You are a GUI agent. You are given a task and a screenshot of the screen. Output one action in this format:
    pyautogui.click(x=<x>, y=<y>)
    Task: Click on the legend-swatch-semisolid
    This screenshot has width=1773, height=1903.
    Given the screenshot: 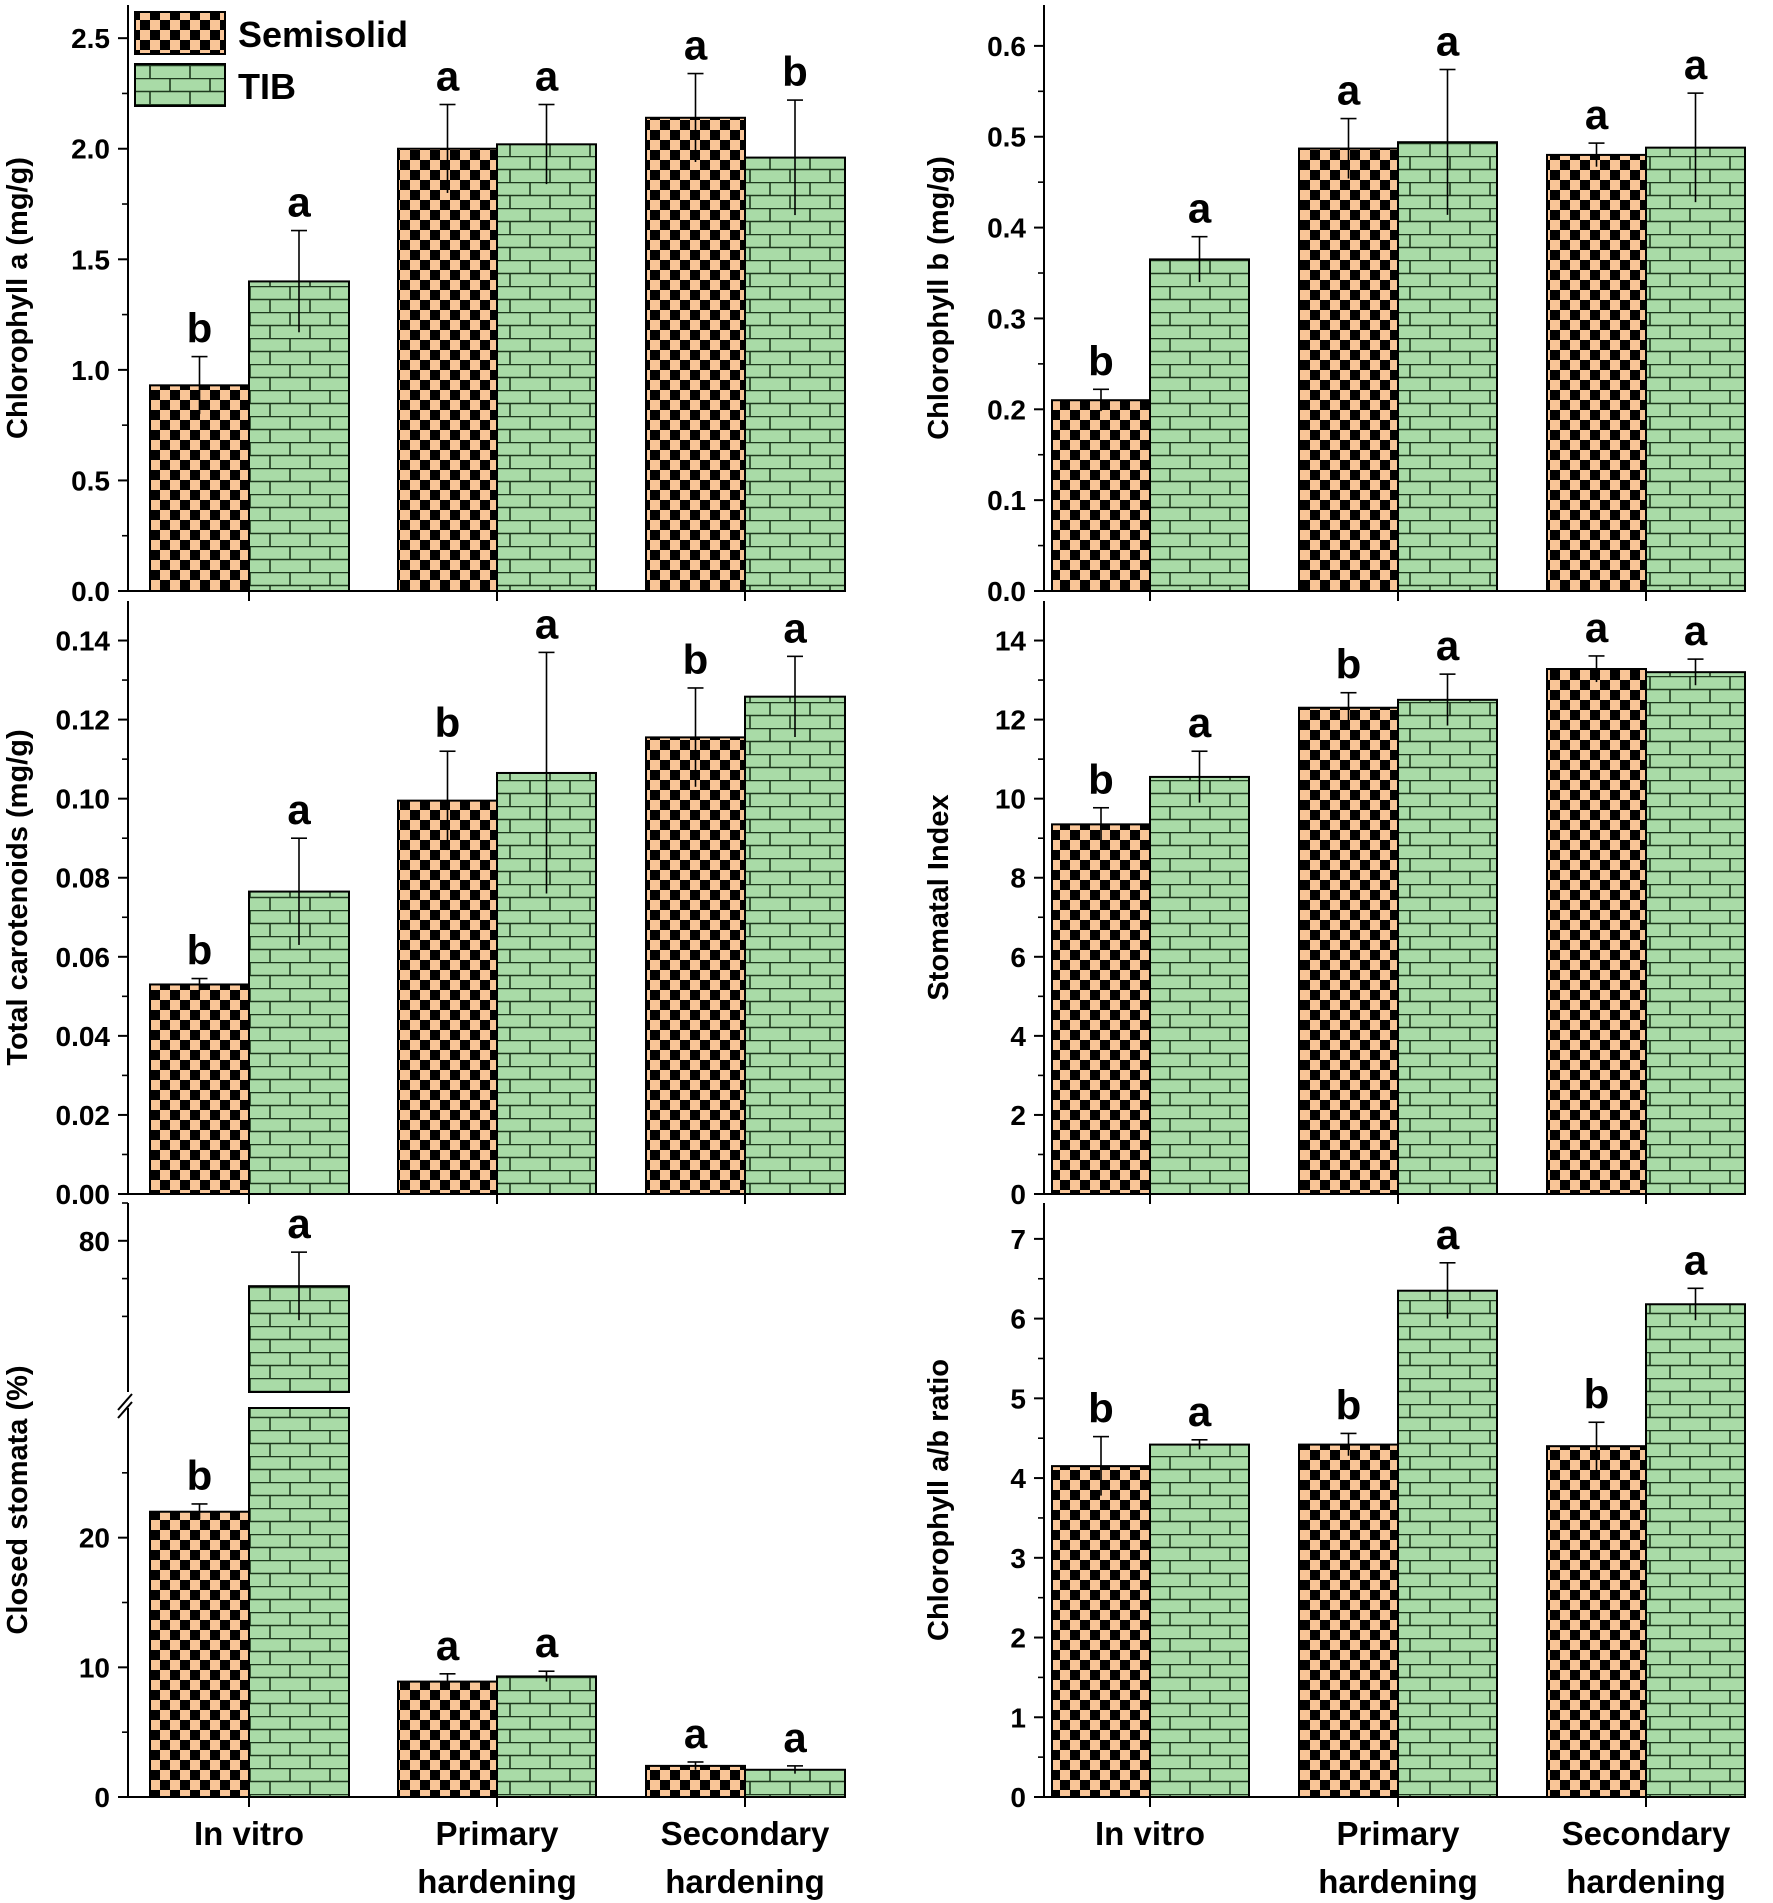 What is the action you would take?
    pyautogui.click(x=180, y=33)
    